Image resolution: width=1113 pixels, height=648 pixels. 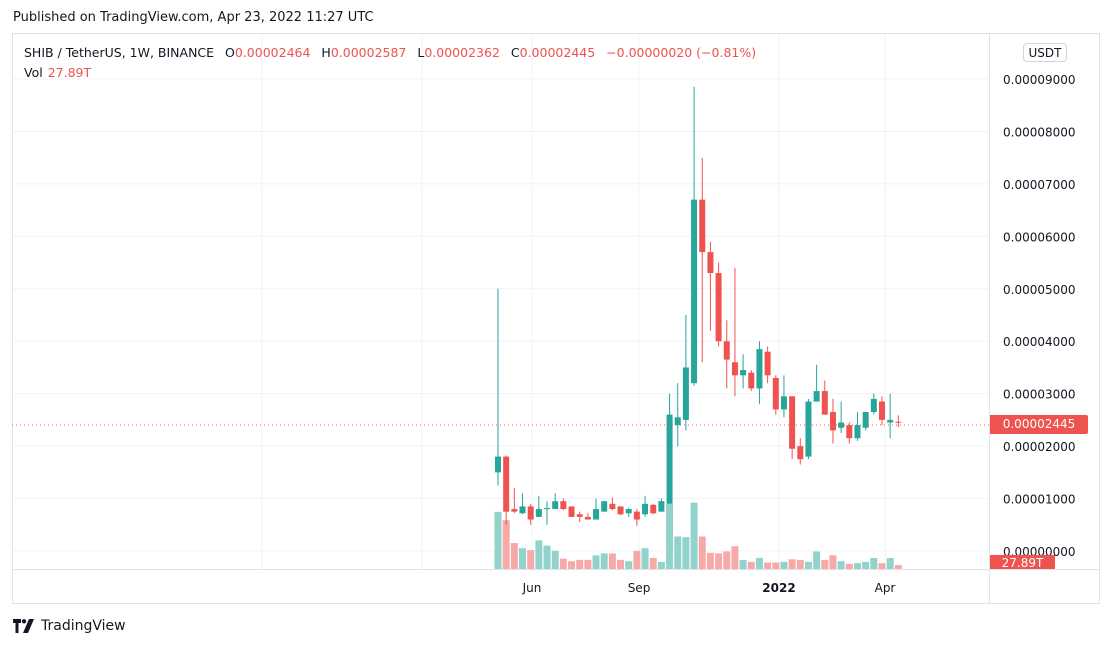 I want to click on price-tick-label: 0.00008000, so click(x=1039, y=132).